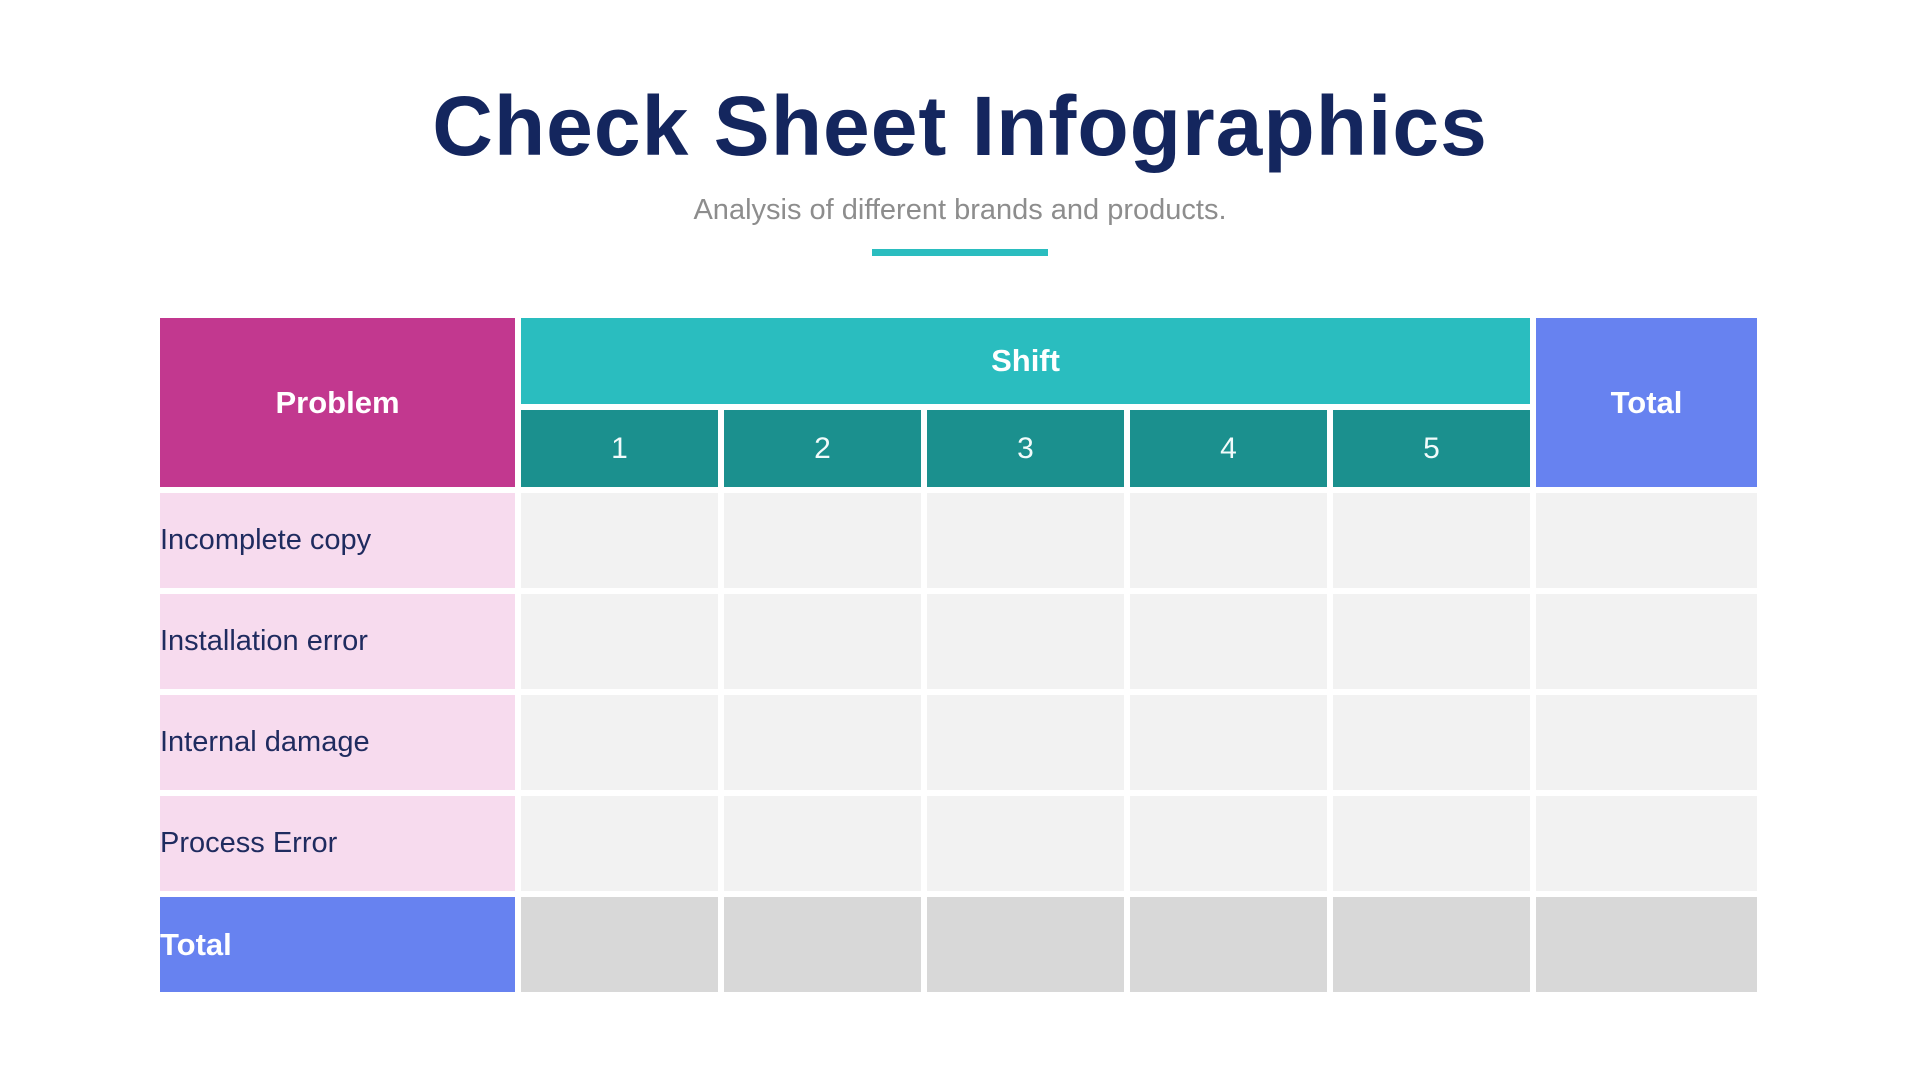 This screenshot has height=1080, width=1920. Describe the element at coordinates (960, 126) in the screenshot. I see `page-title: Check Sheet Infographics` at that location.